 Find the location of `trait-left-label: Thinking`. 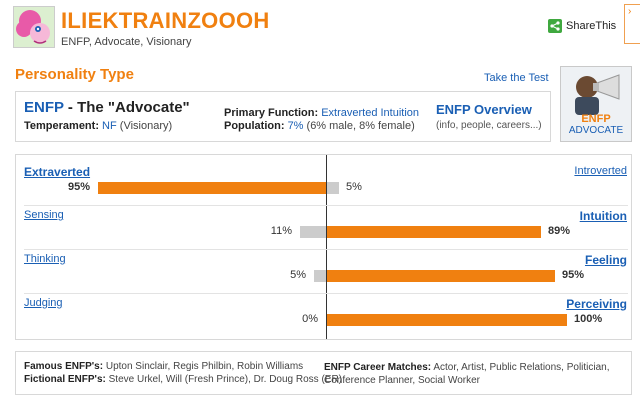

trait-left-label: Thinking is located at coordinates (45, 259).